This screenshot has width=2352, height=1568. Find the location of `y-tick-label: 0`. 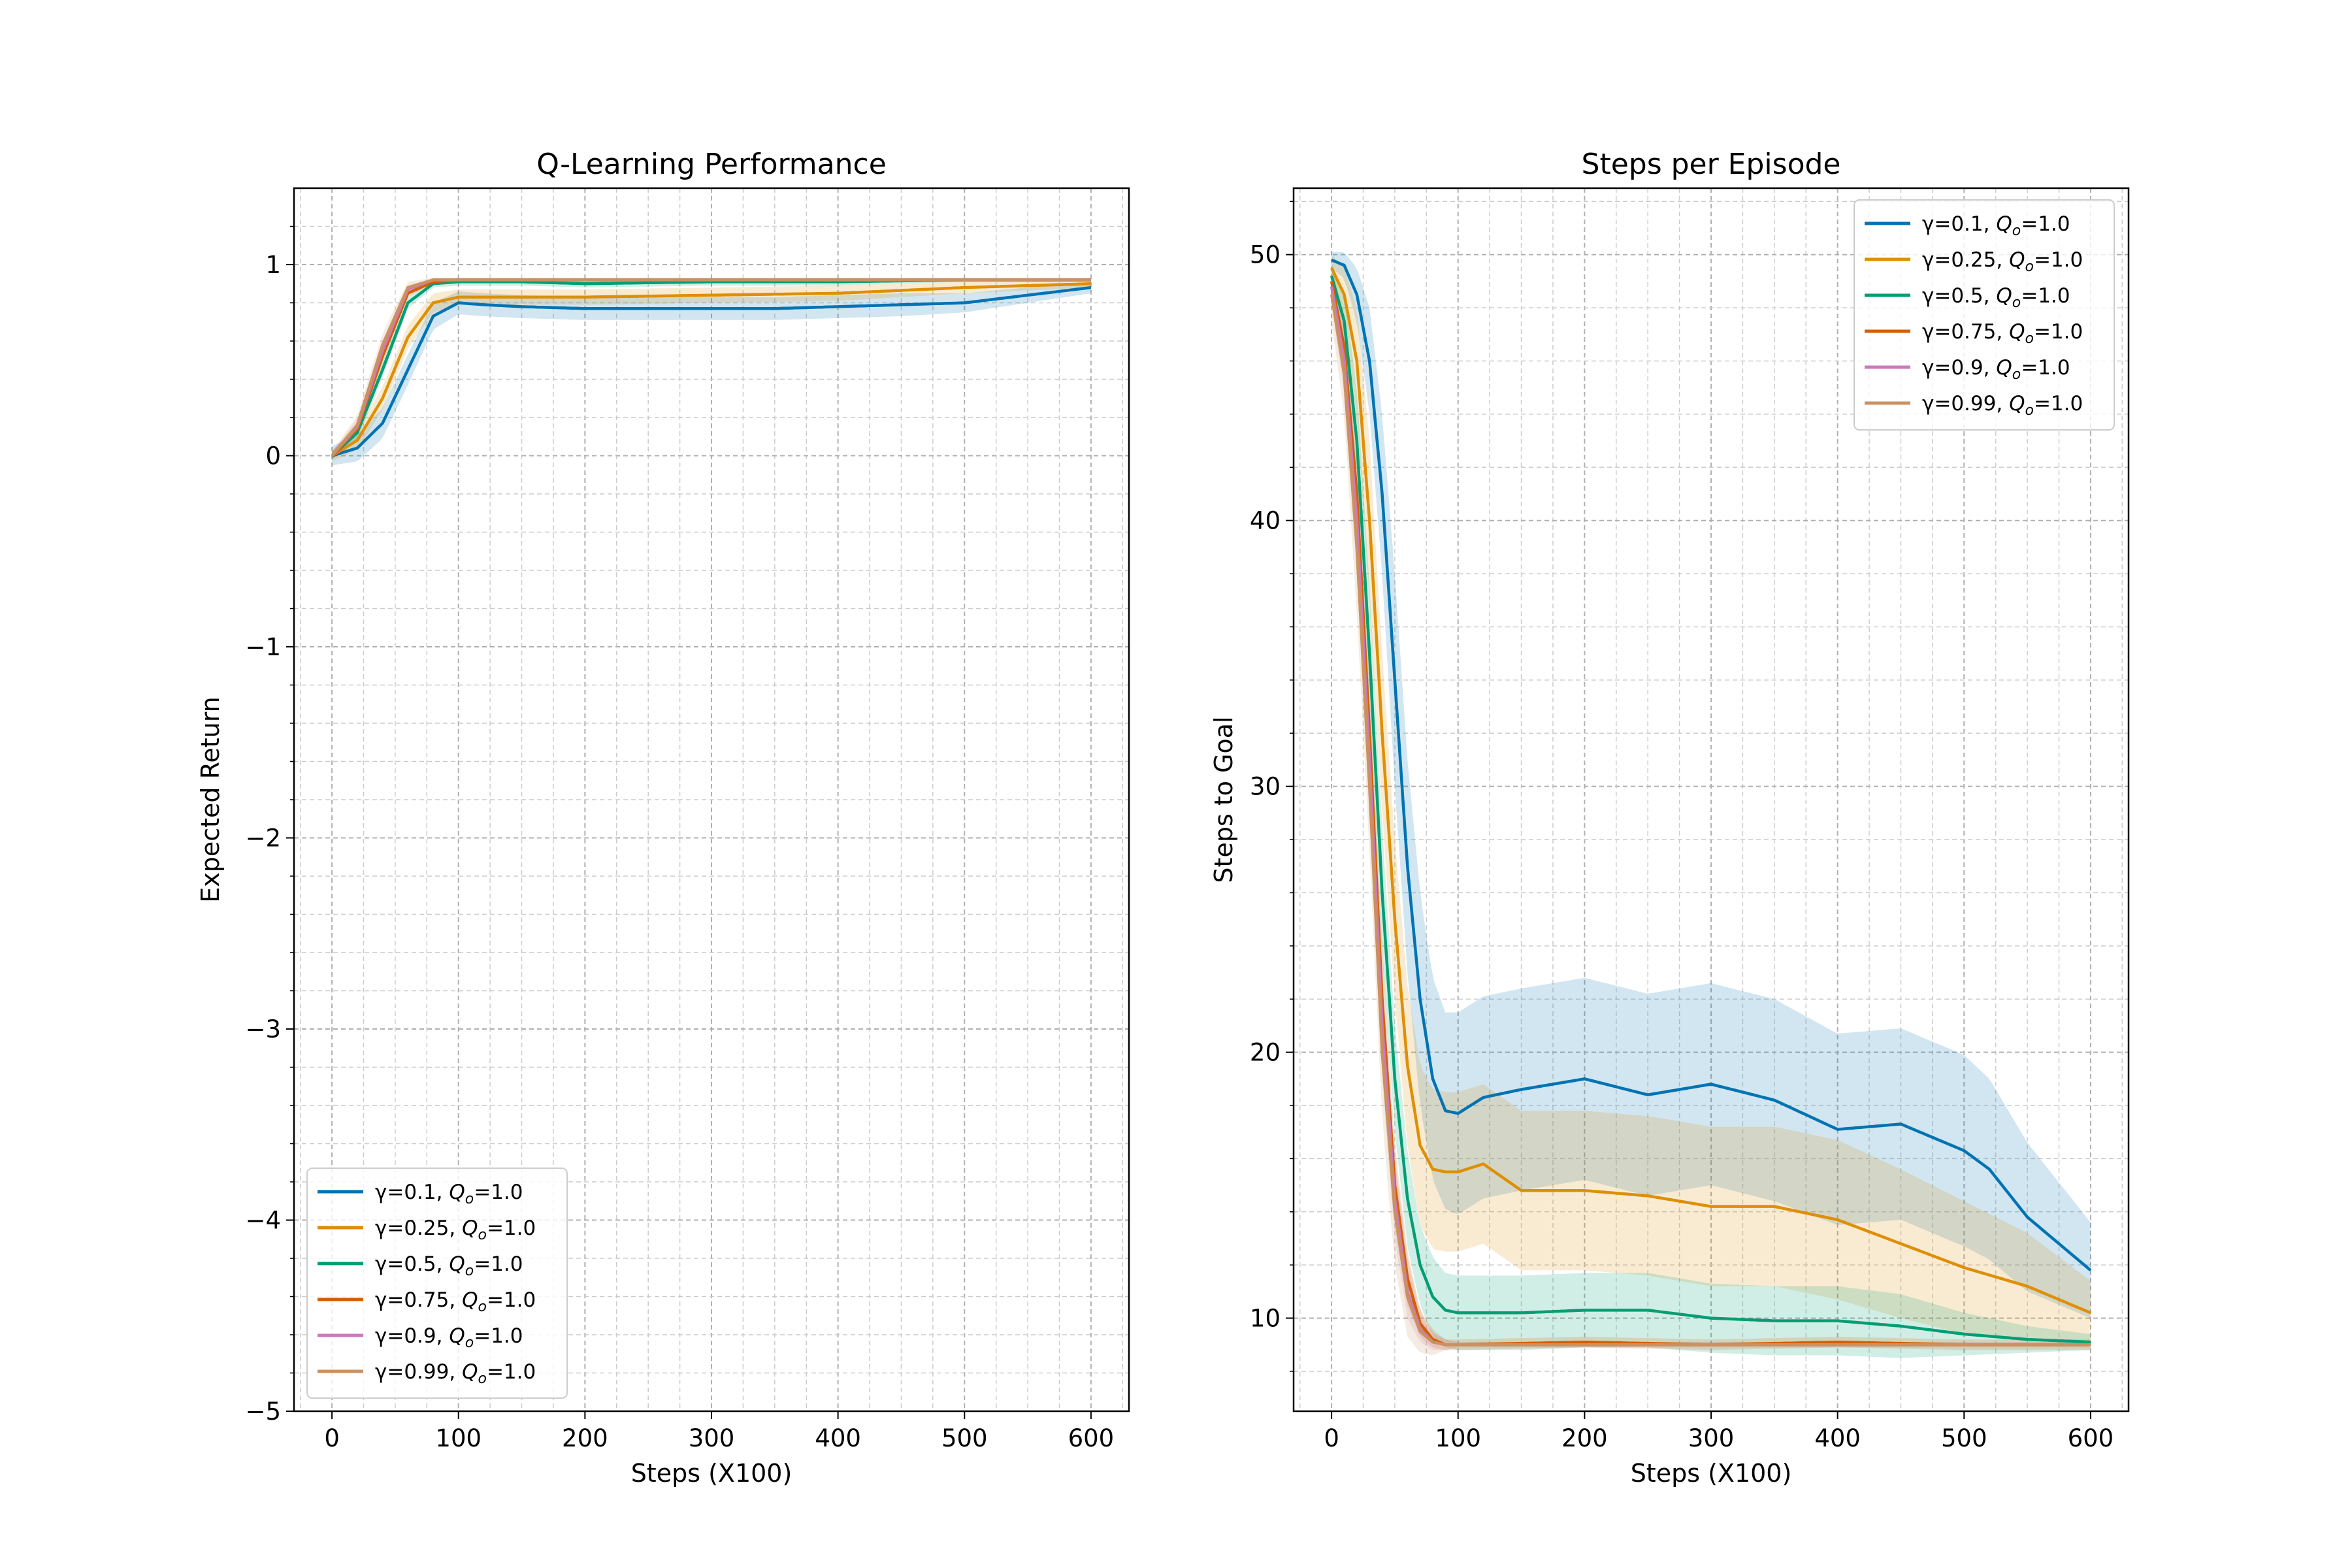

y-tick-label: 0 is located at coordinates (273, 456).